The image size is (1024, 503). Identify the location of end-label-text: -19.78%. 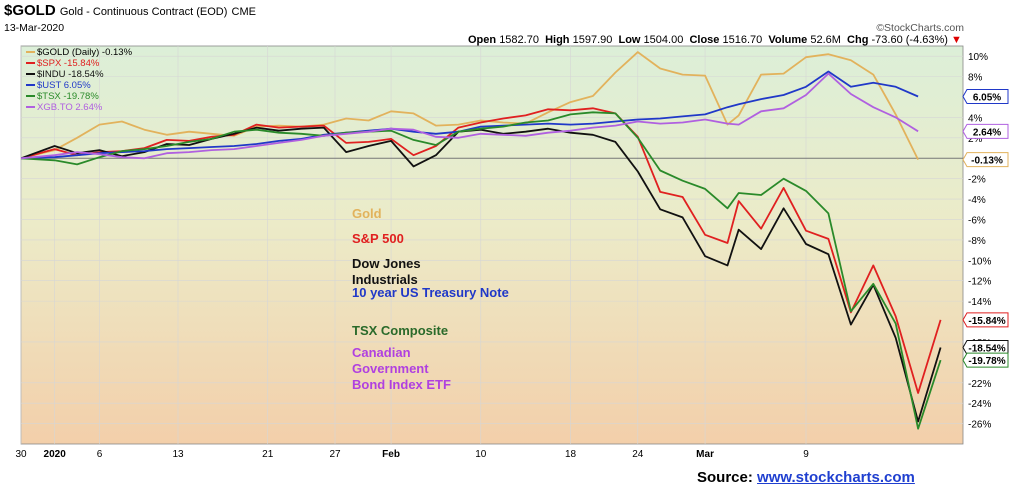
(986, 361).